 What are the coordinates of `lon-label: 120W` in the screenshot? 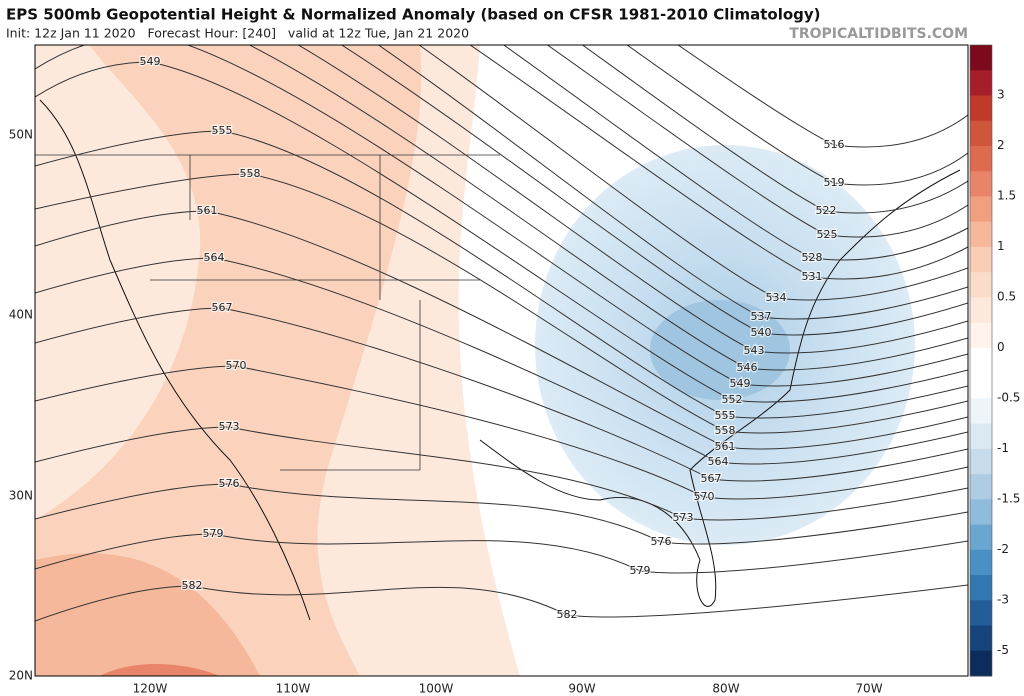 It's located at (150, 689).